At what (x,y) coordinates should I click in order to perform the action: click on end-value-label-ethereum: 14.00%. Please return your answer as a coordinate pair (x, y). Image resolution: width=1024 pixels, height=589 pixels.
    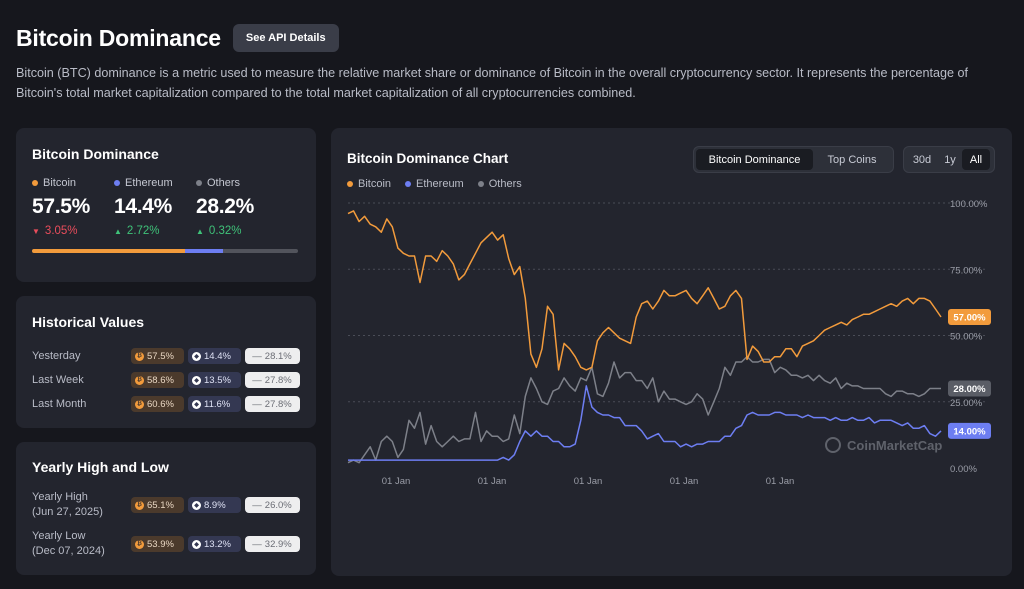
    Looking at the image, I should click on (969, 431).